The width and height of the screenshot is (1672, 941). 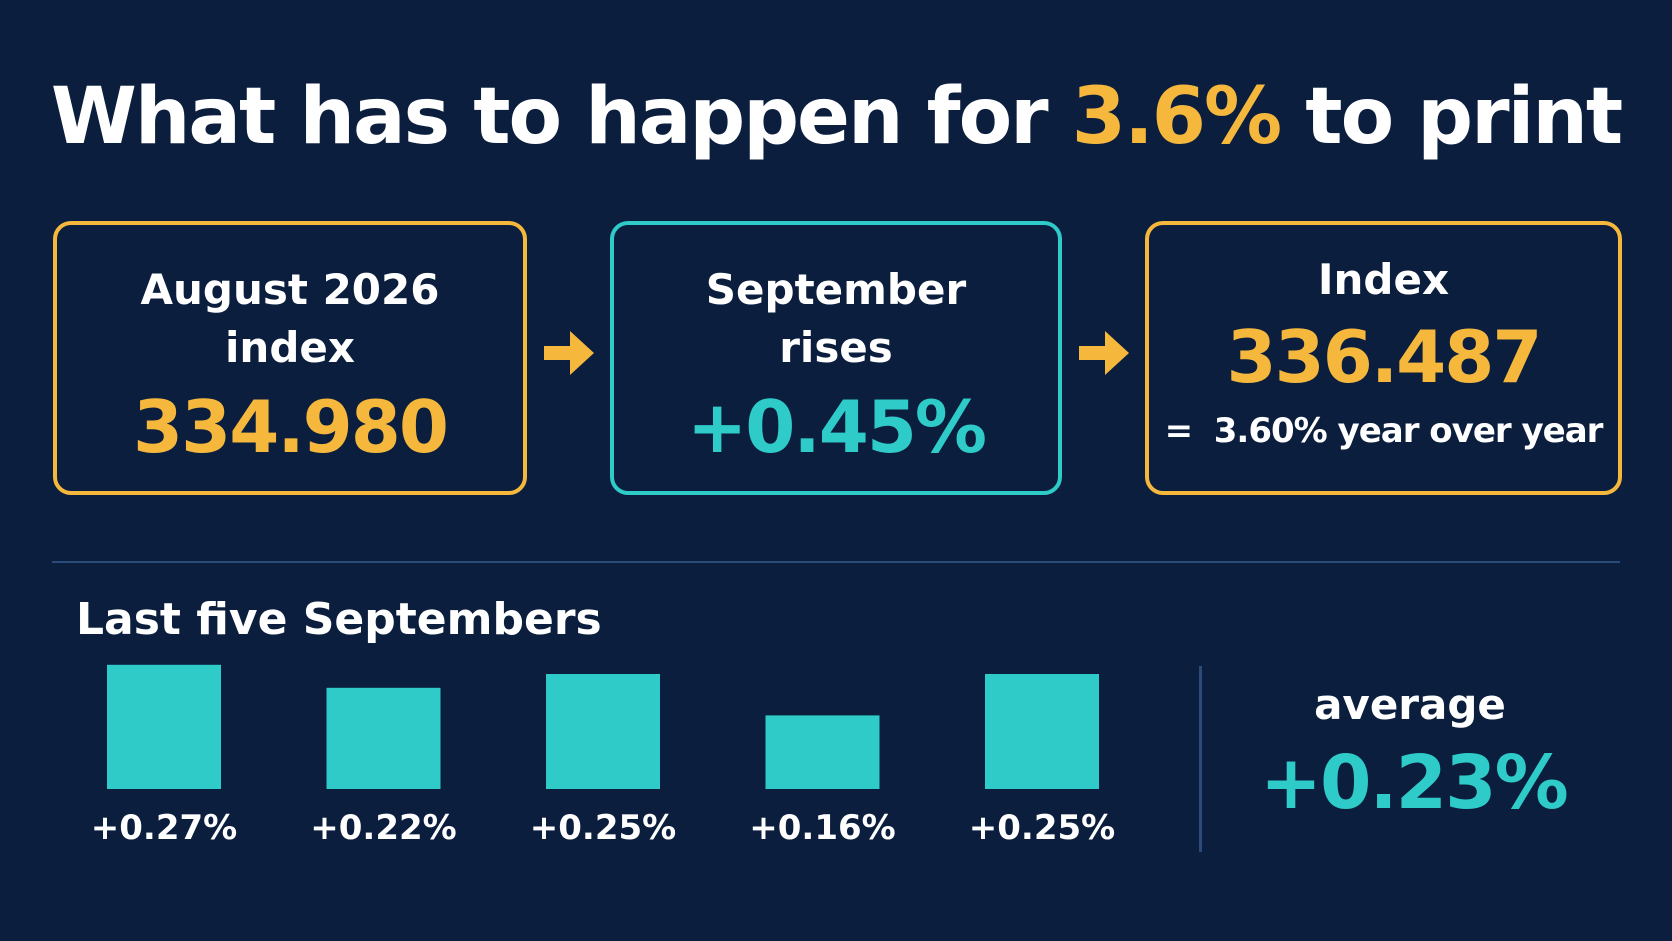 I want to click on card-note: = 3.60% year over year, so click(x=1383, y=431).